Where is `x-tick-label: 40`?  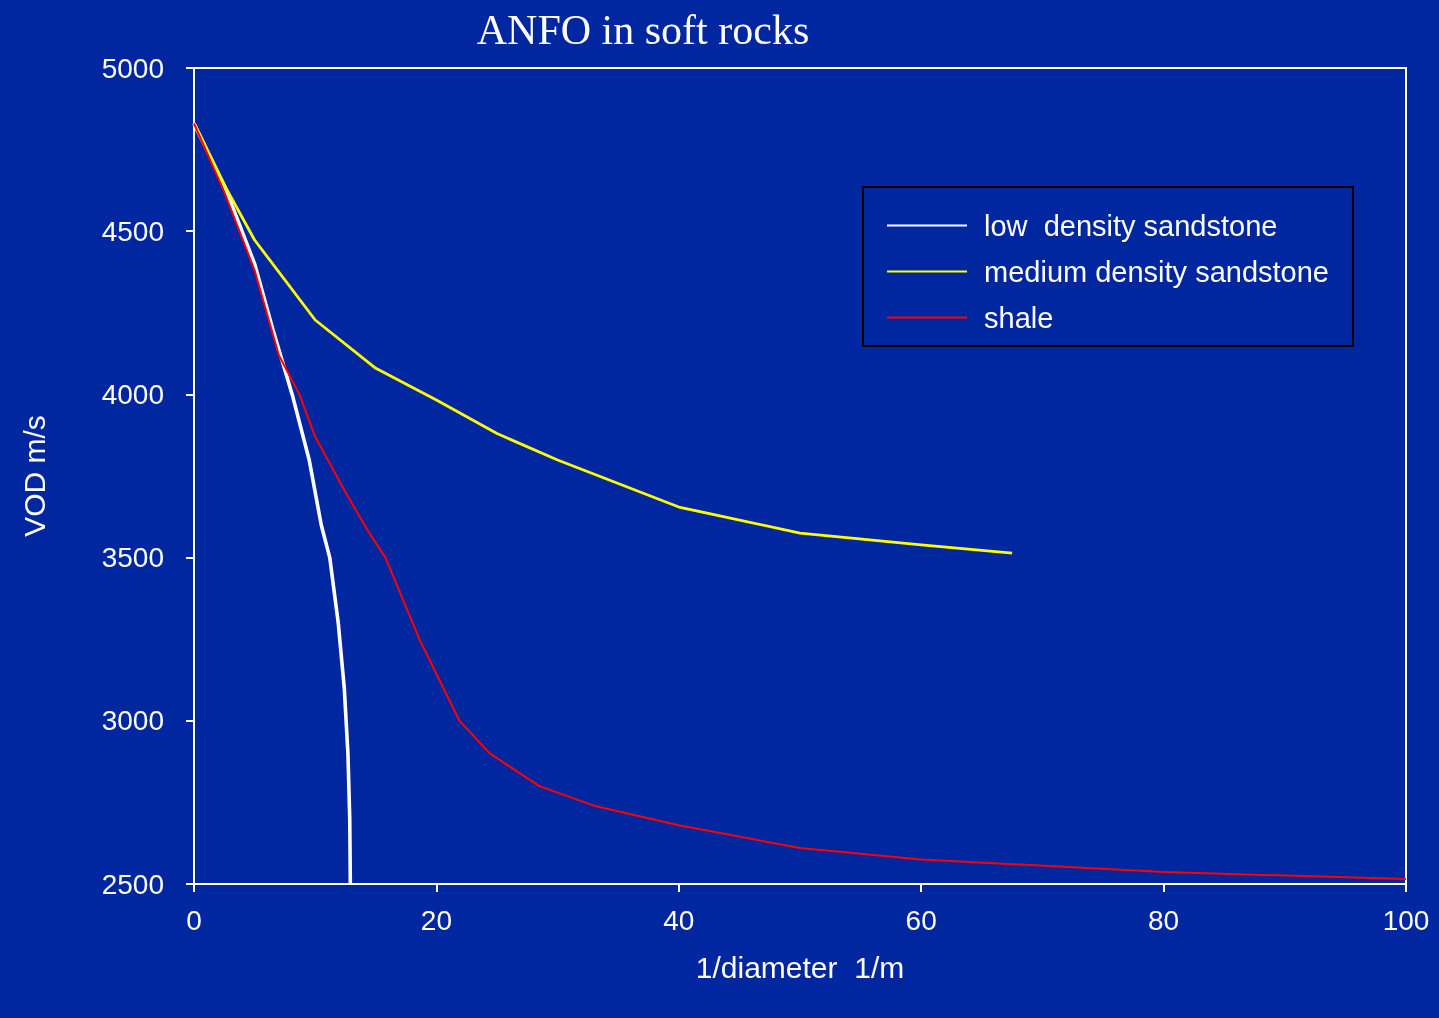
x-tick-label: 40 is located at coordinates (679, 920).